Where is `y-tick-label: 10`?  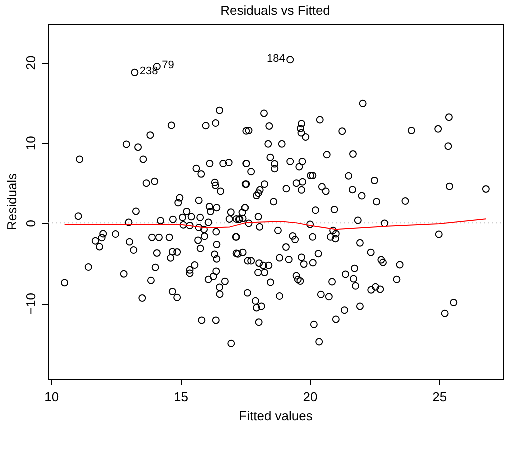
y-tick-label: 10 is located at coordinates (31, 143).